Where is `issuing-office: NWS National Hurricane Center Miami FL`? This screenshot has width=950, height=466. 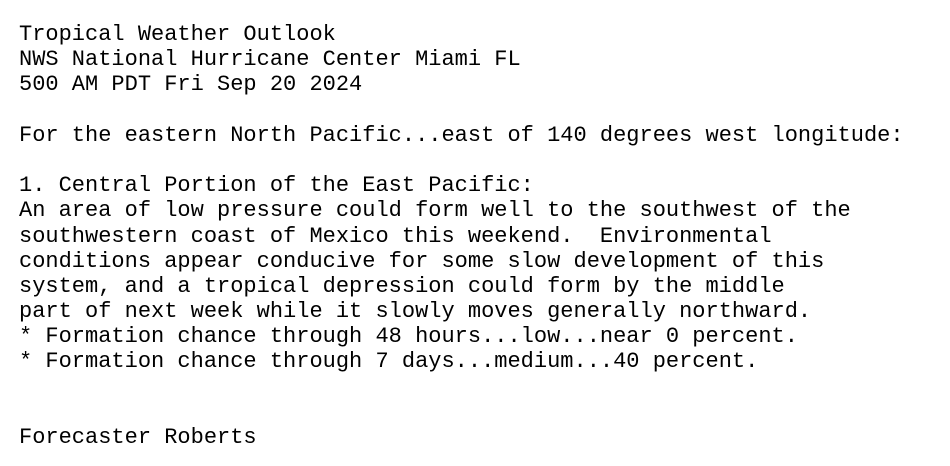 issuing-office: NWS National Hurricane Center Miami FL is located at coordinates (270, 60).